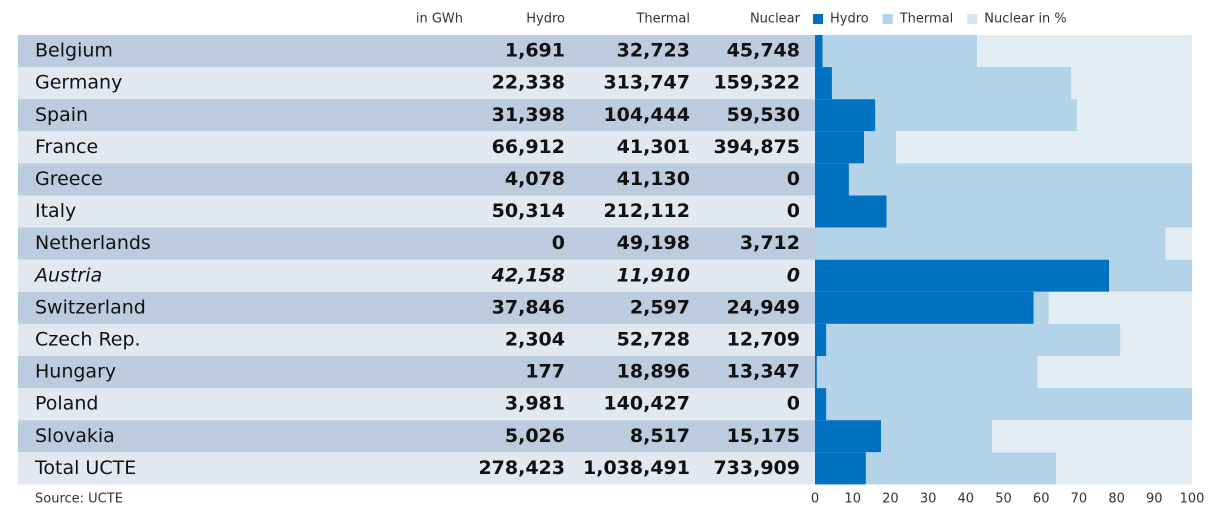 The height and width of the screenshot is (515, 1229). What do you see at coordinates (93, 243) in the screenshot?
I see `country: Netherlands` at bounding box center [93, 243].